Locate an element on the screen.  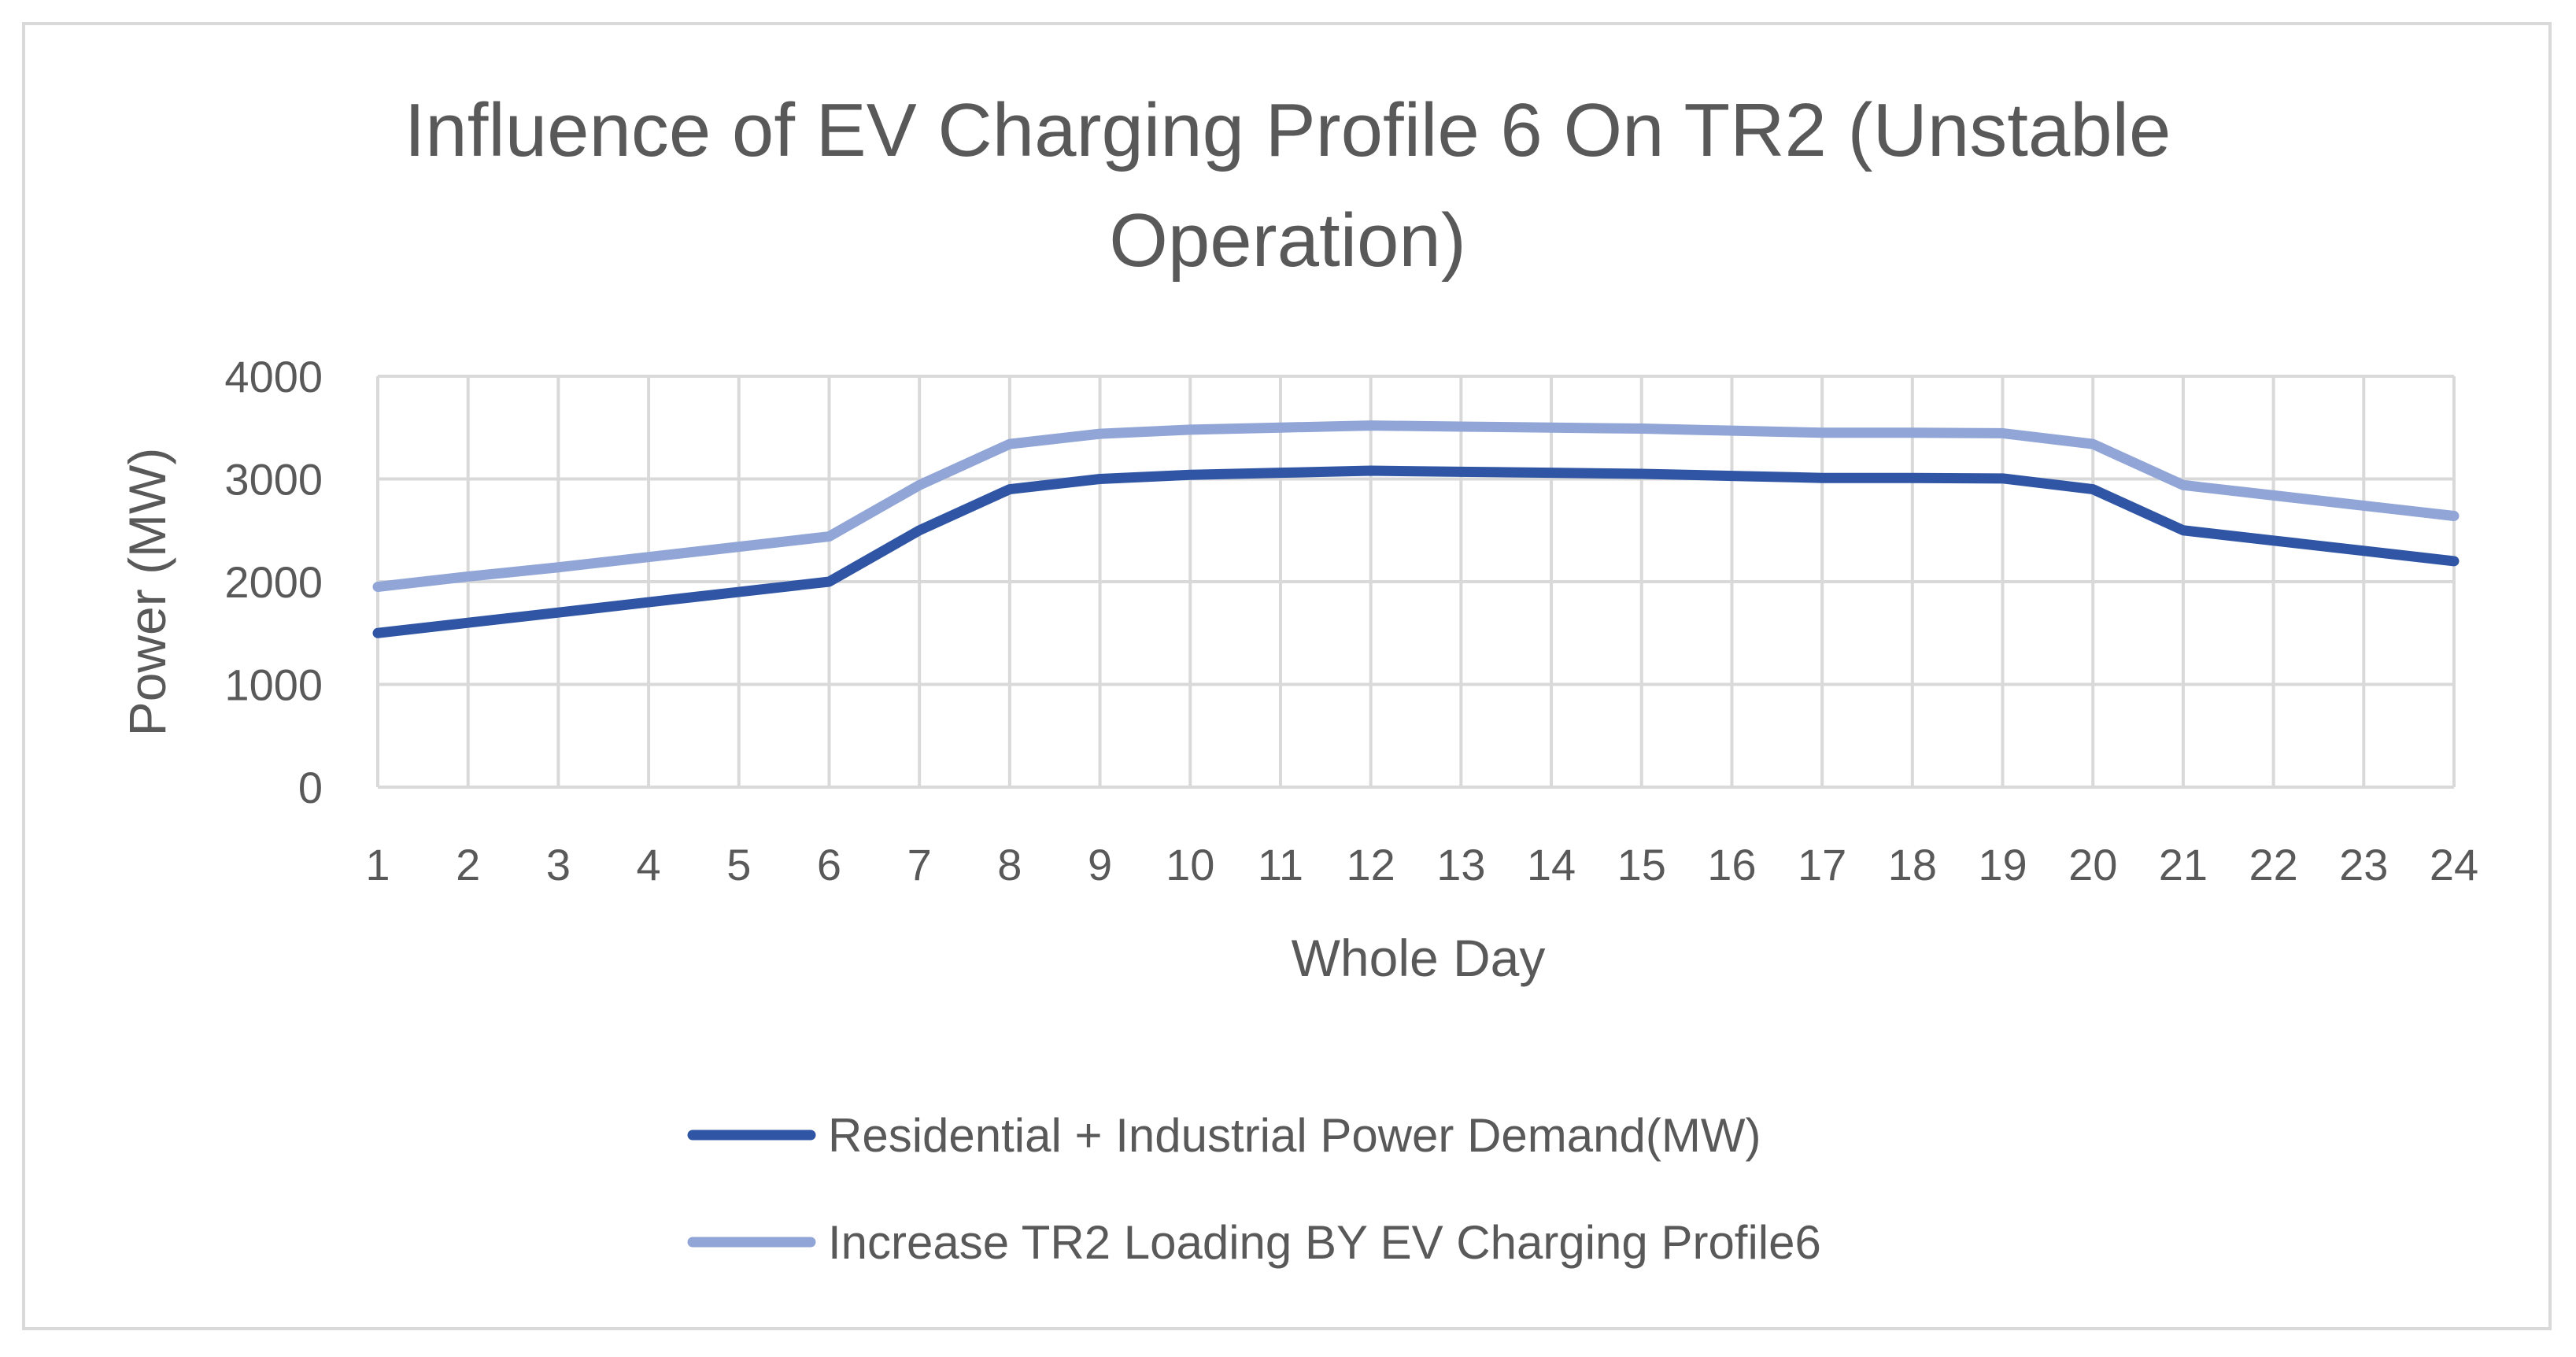
x-tick-label: 10 is located at coordinates (1190, 864).